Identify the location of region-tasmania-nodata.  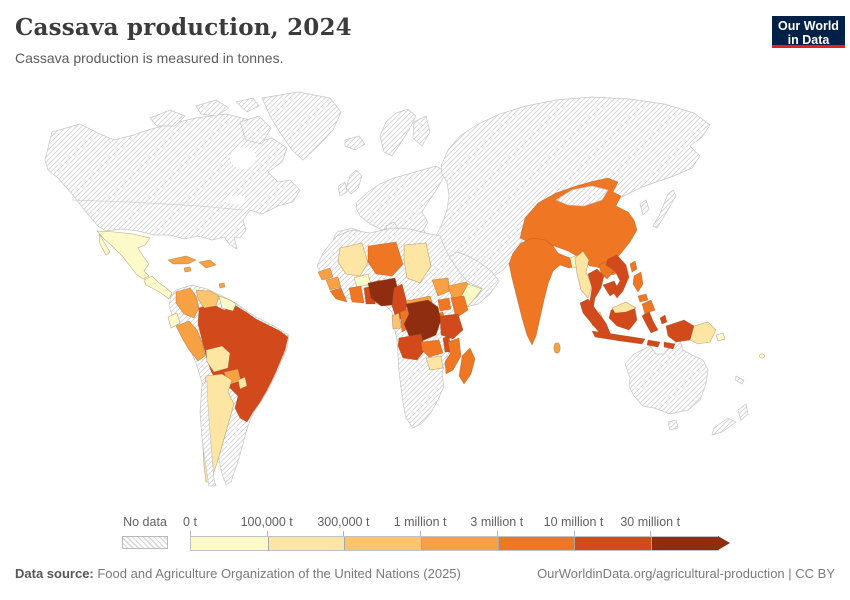
(673, 425).